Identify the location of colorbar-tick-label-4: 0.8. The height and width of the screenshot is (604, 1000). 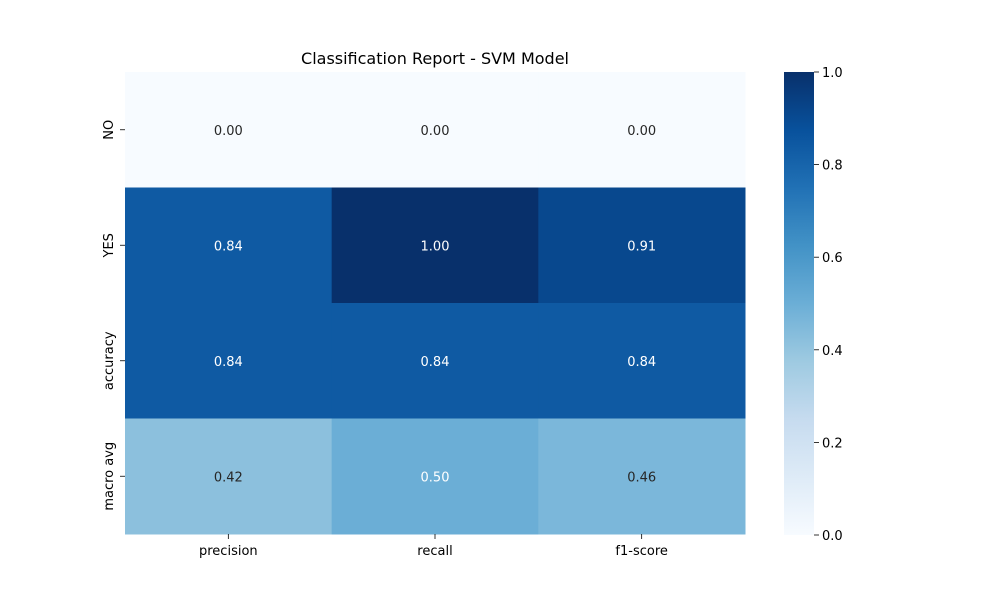
(832, 166).